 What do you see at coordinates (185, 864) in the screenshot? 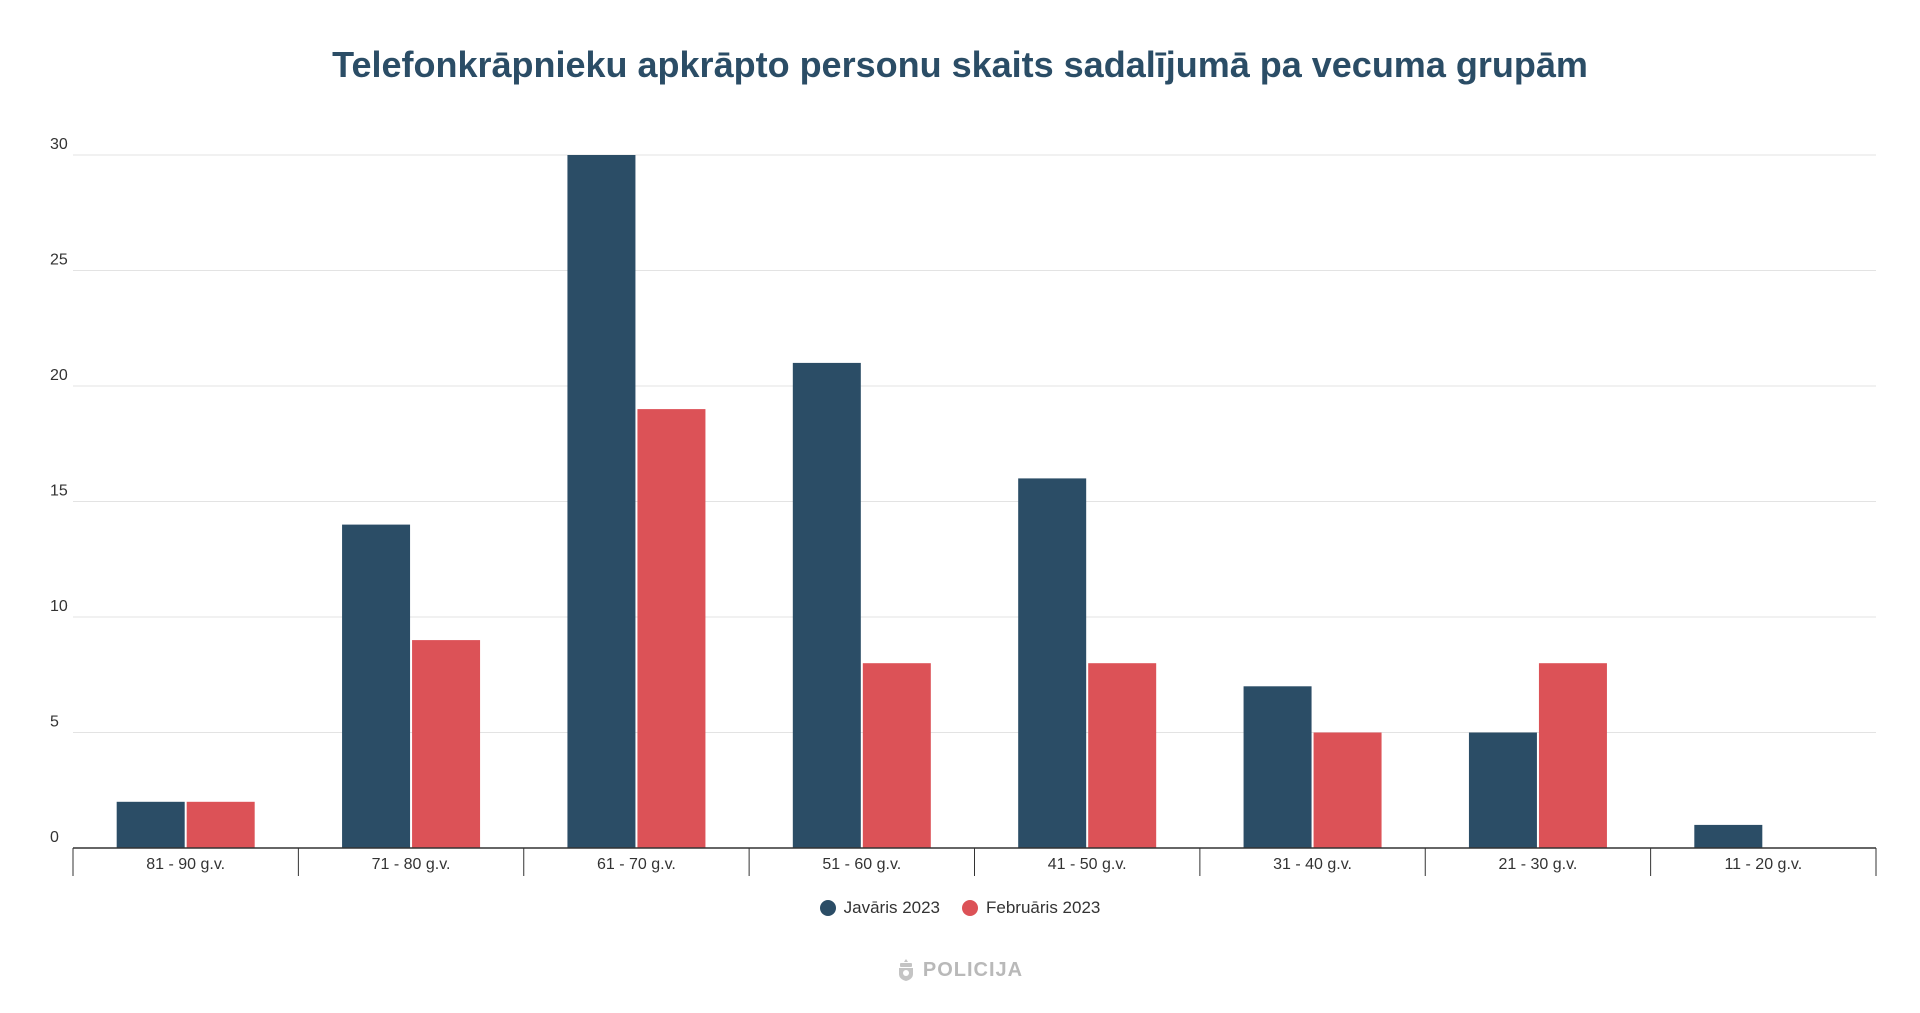
I see `x-tick-label: 81 - 90 g.v.` at bounding box center [185, 864].